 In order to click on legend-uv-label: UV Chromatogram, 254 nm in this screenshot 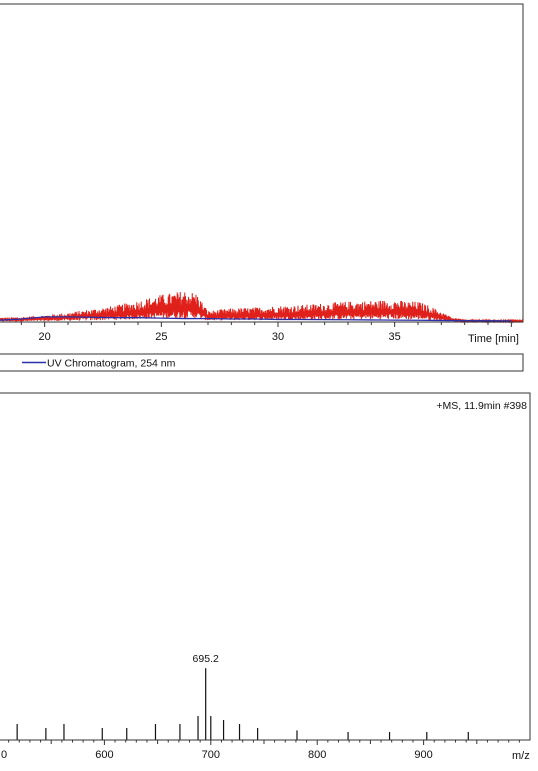, I will do `click(111, 364)`.